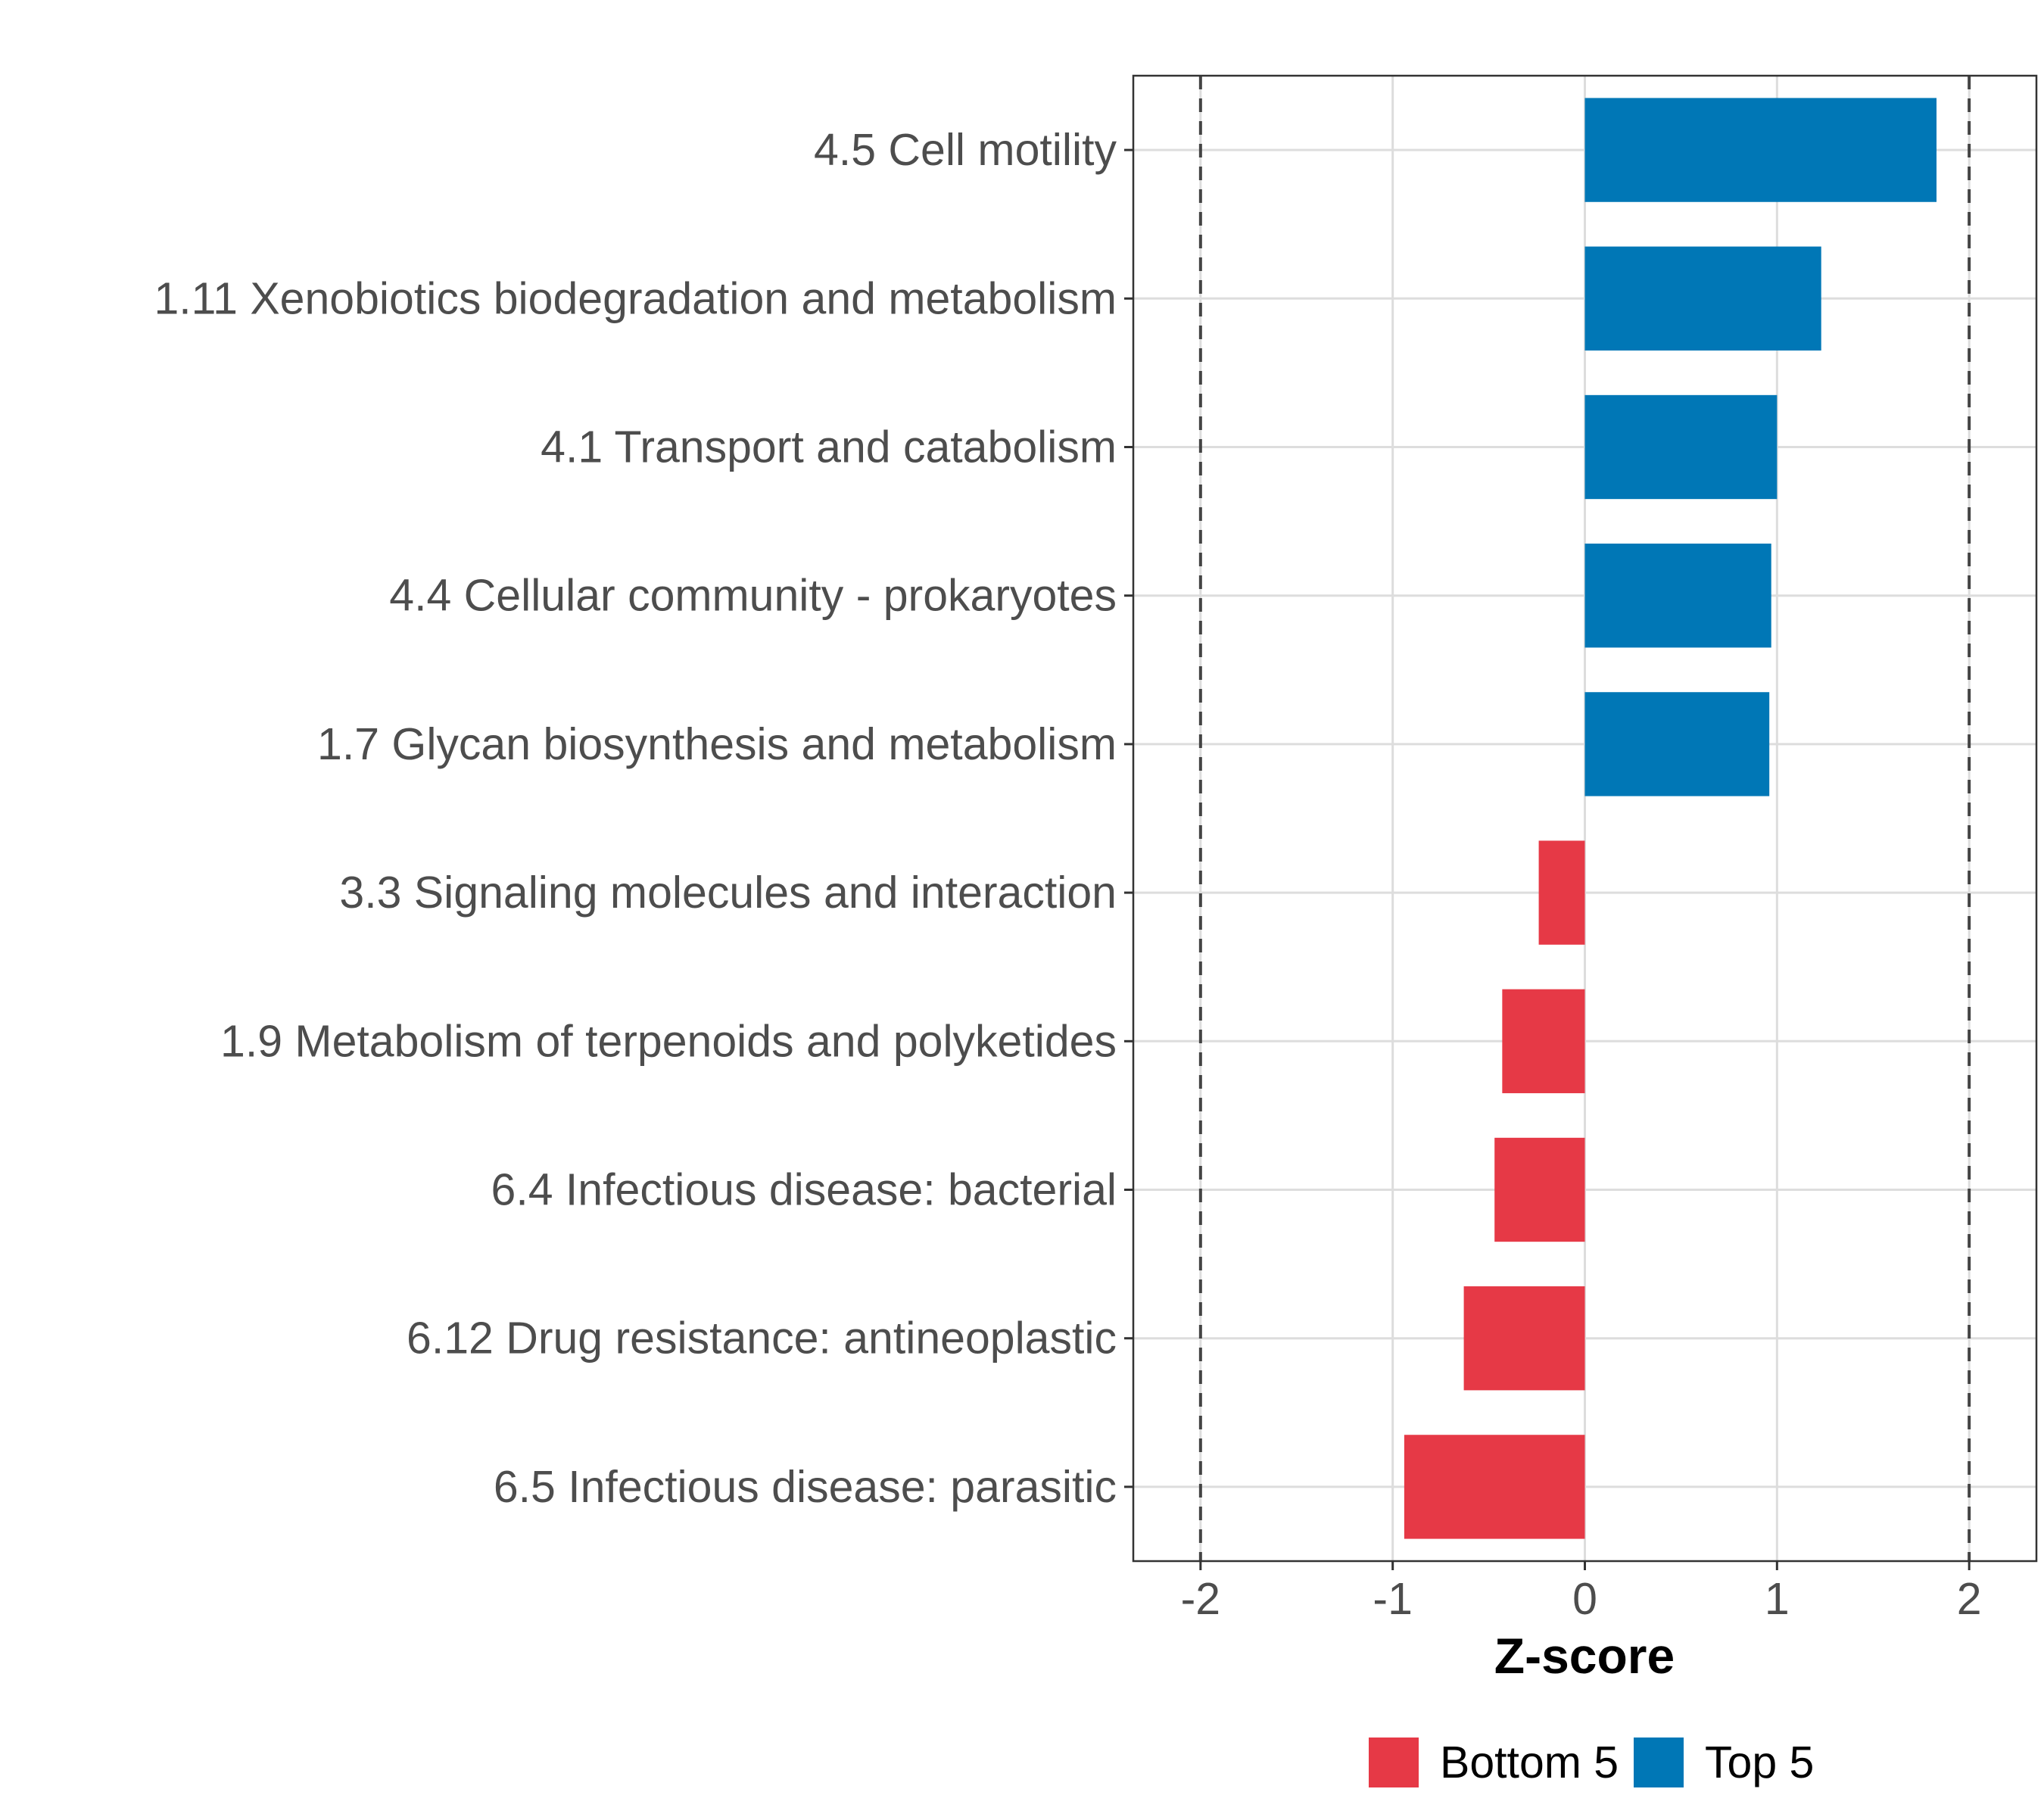  Describe the element at coordinates (829, 447) in the screenshot. I see `y-tick-label: 4.1 Transport and catabolism` at that location.